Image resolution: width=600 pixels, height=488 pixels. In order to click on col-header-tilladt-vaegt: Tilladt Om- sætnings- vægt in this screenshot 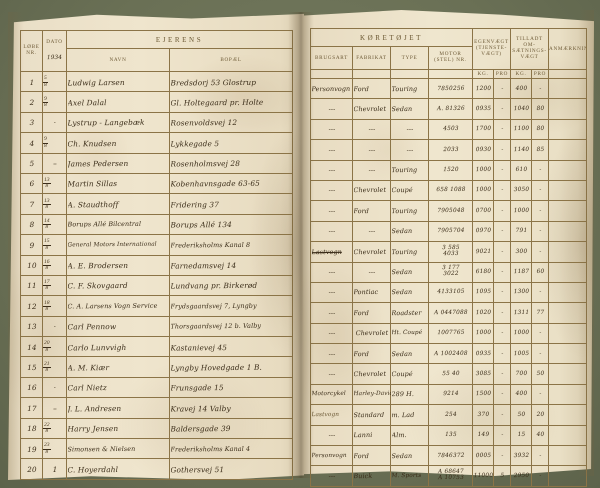, I will do `click(529, 49)`.